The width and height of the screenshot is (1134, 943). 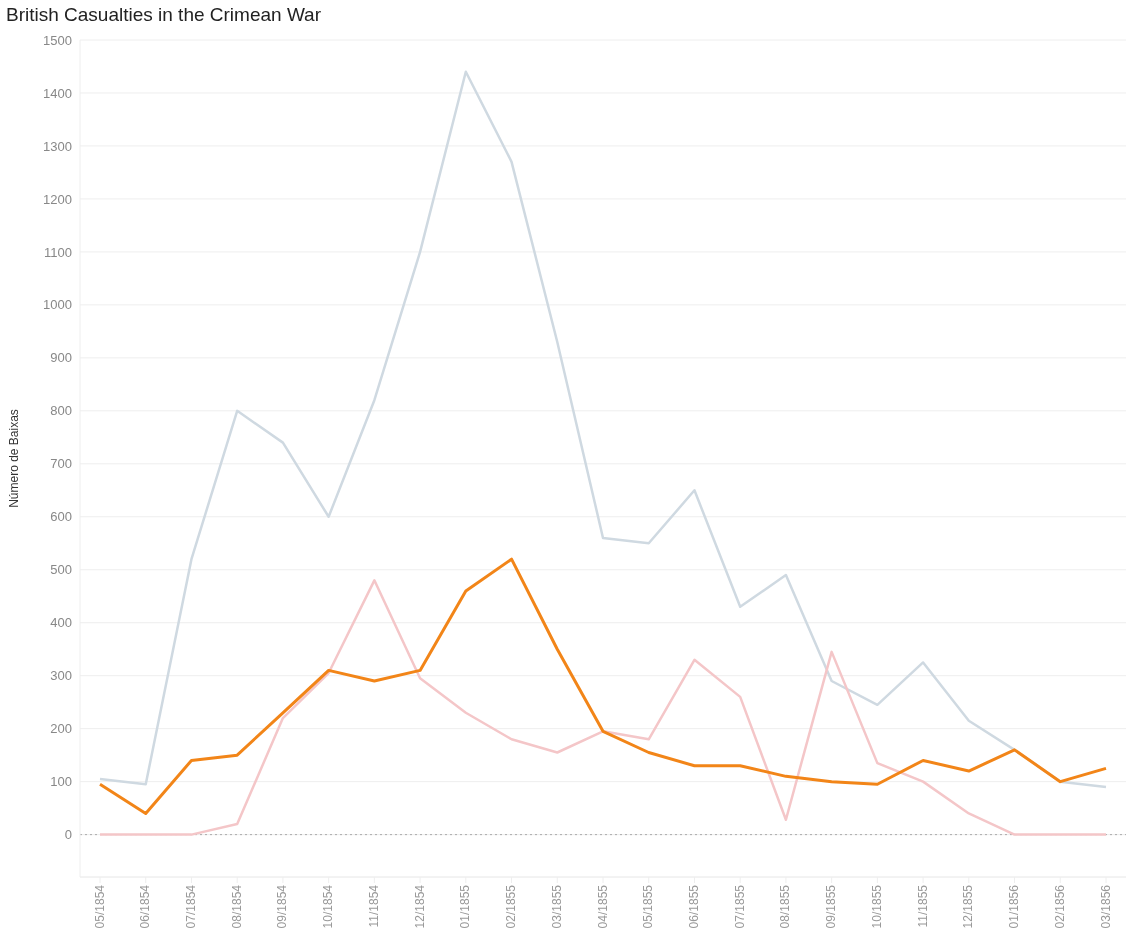 I want to click on y-tick-label: 1400, so click(x=57, y=93).